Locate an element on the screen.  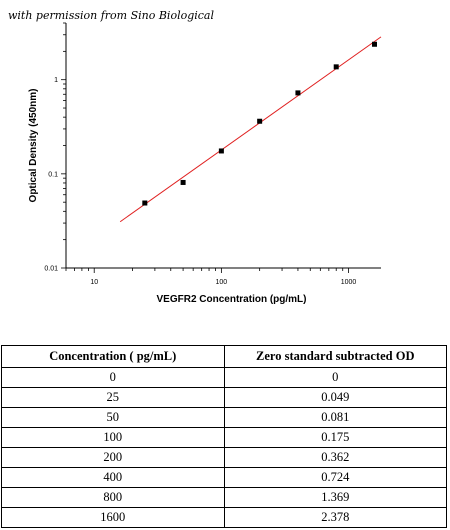
cell-concentration: 25 is located at coordinates (113, 397).